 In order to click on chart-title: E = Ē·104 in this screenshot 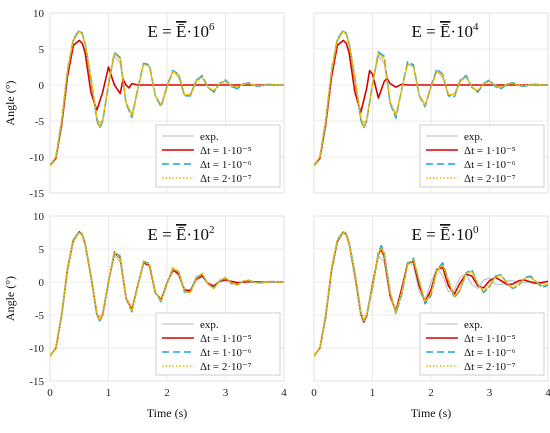, I will do `click(445, 31)`.